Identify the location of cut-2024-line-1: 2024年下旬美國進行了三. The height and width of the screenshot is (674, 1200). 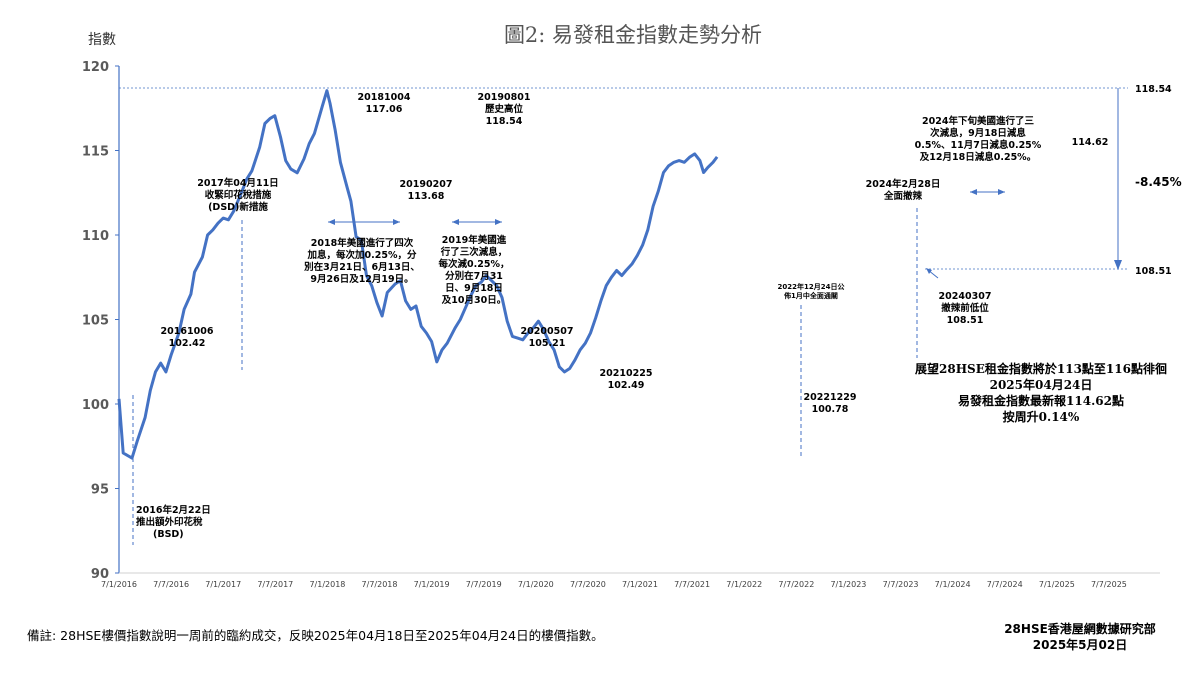
(978, 121).